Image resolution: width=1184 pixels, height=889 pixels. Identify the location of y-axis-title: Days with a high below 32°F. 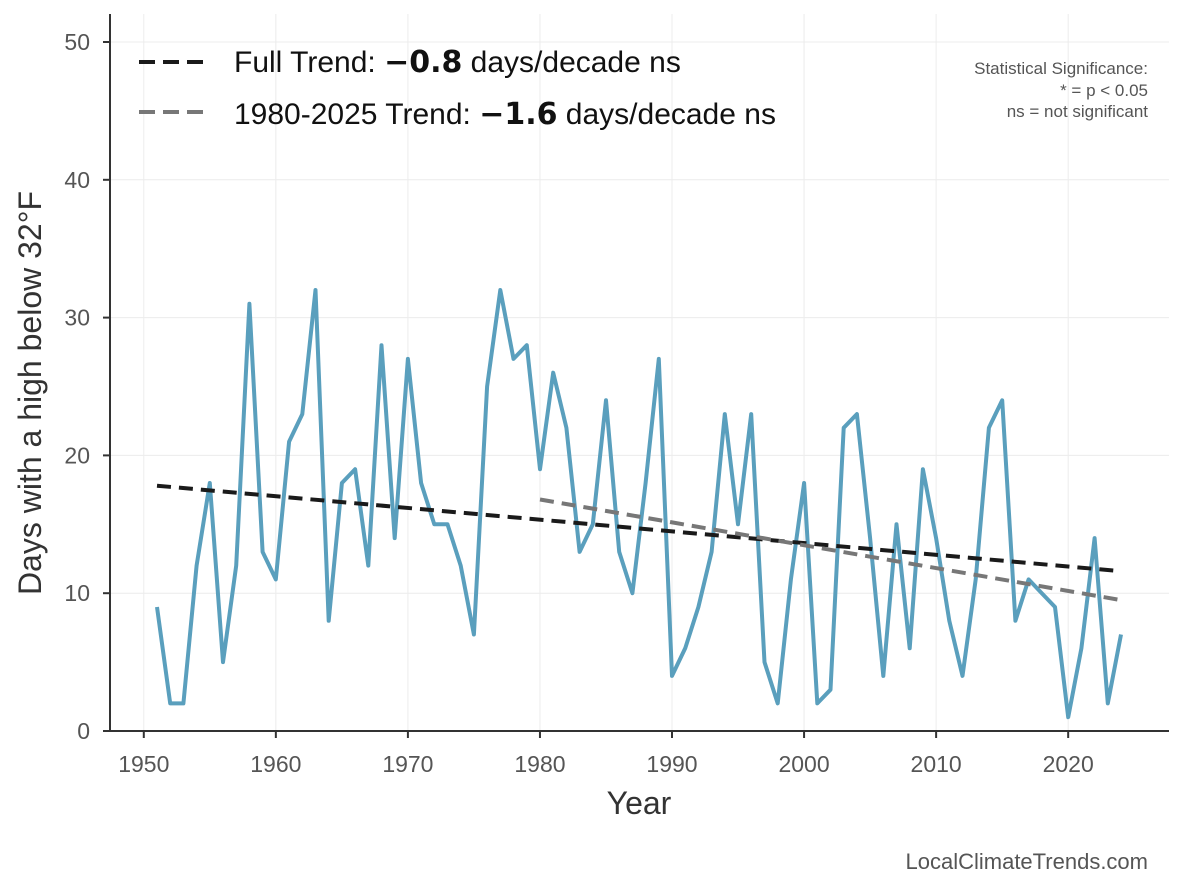
(30, 393).